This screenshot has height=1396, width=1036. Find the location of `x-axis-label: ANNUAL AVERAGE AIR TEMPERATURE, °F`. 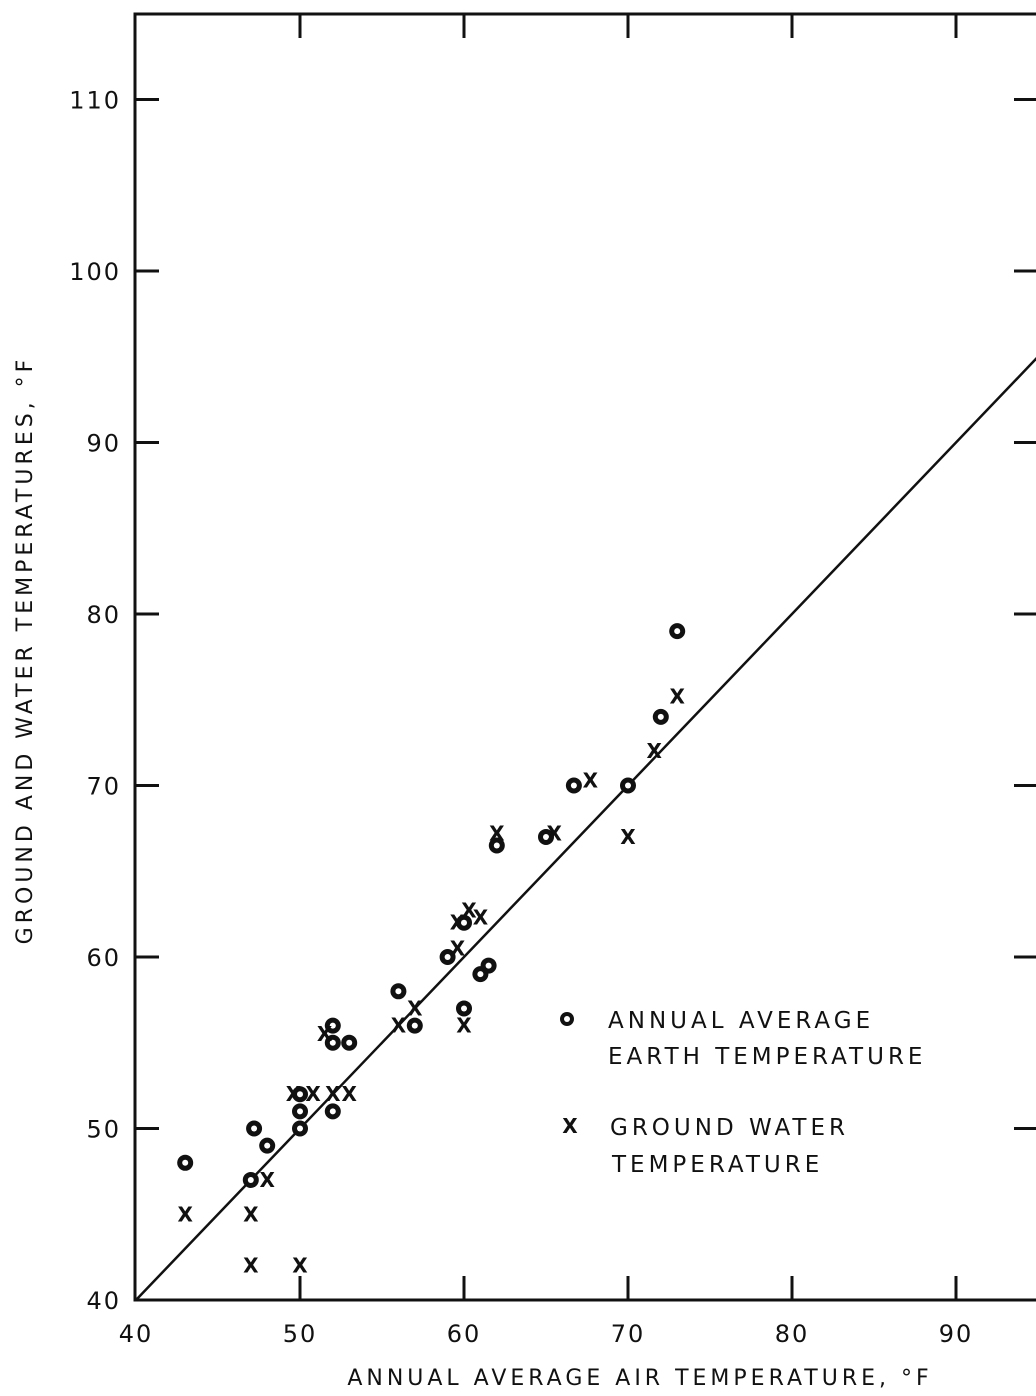

x-axis-label: ANNUAL AVERAGE AIR TEMPERATURE, °F is located at coordinates (639, 1378).